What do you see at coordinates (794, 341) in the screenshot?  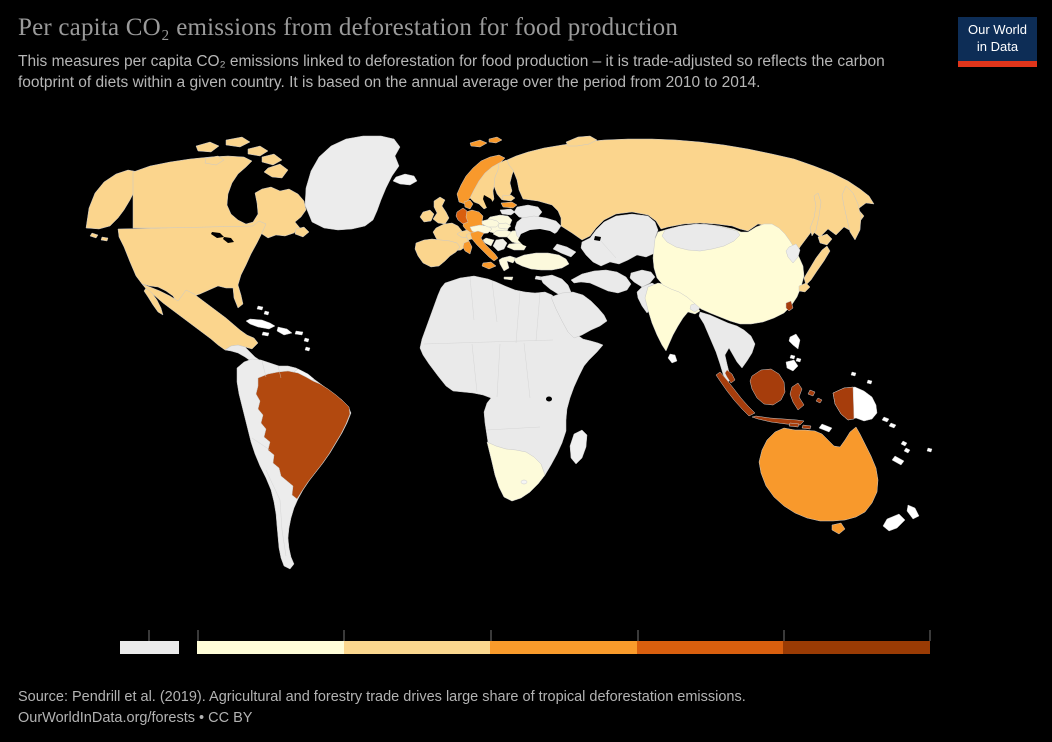 I see `philippines-luzon` at bounding box center [794, 341].